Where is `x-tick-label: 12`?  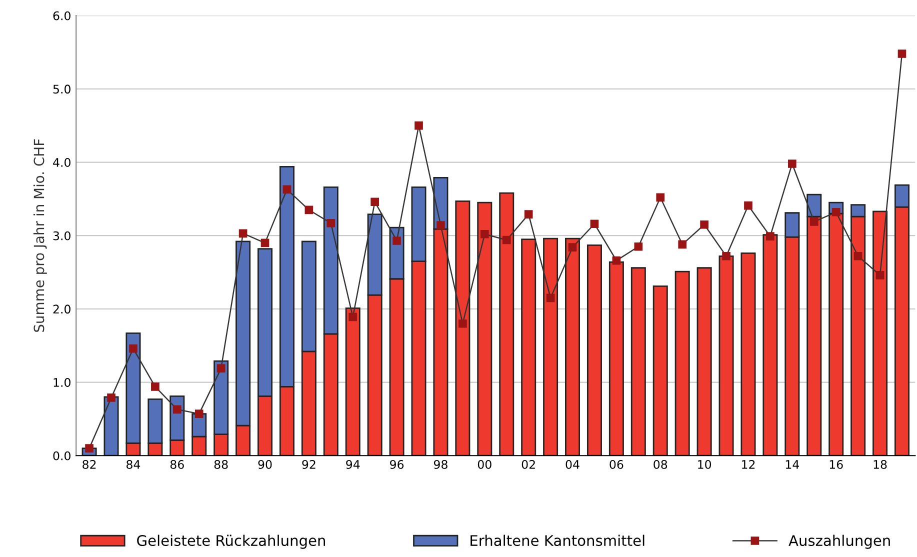 x-tick-label: 12 is located at coordinates (748, 464).